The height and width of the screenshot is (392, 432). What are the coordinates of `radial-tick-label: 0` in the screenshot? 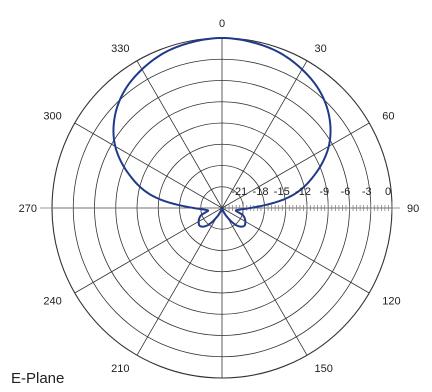 It's located at (388, 192).